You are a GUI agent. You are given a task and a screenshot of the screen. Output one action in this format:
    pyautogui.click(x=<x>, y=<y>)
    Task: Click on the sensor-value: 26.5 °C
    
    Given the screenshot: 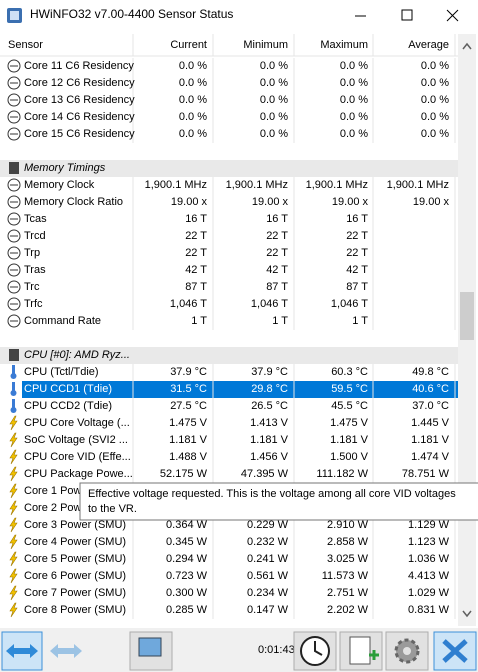 What is the action you would take?
    pyautogui.click(x=269, y=406)
    